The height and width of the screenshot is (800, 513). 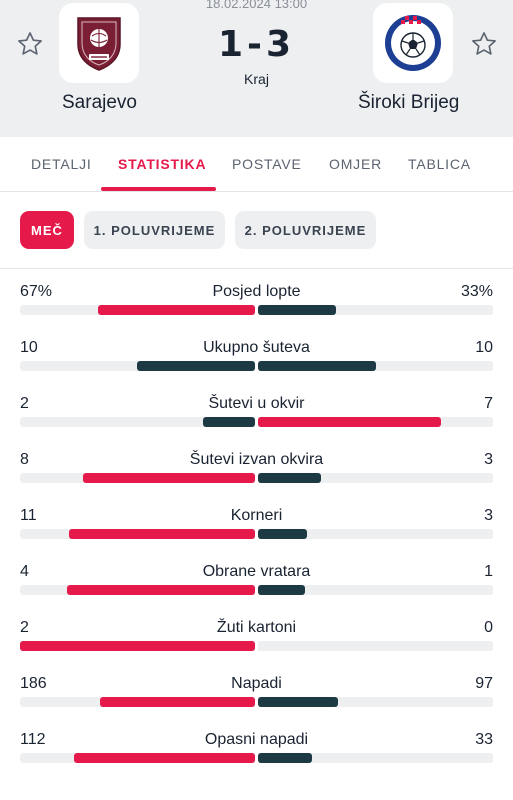 I want to click on stat-label: Napadi, so click(x=256, y=683).